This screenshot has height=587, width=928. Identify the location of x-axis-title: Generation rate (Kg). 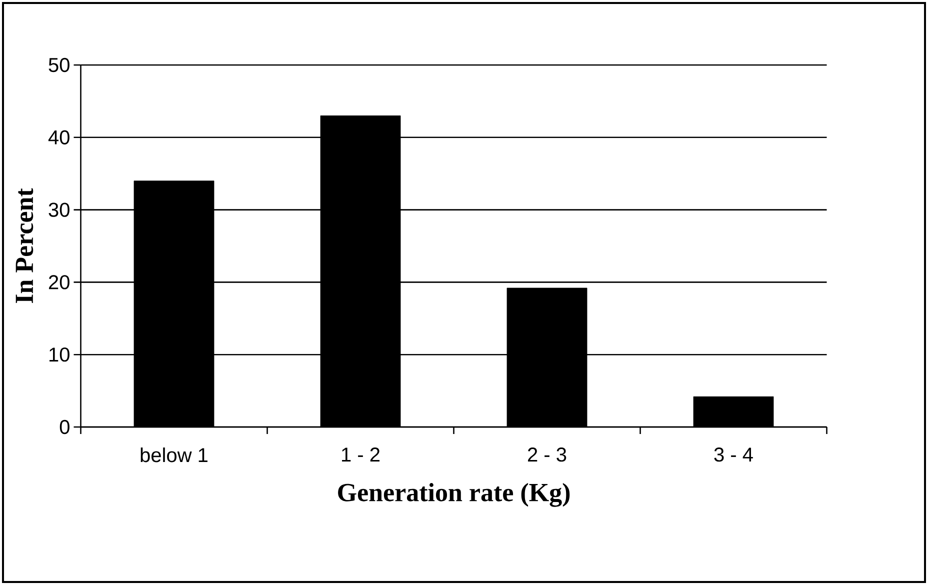
(454, 495).